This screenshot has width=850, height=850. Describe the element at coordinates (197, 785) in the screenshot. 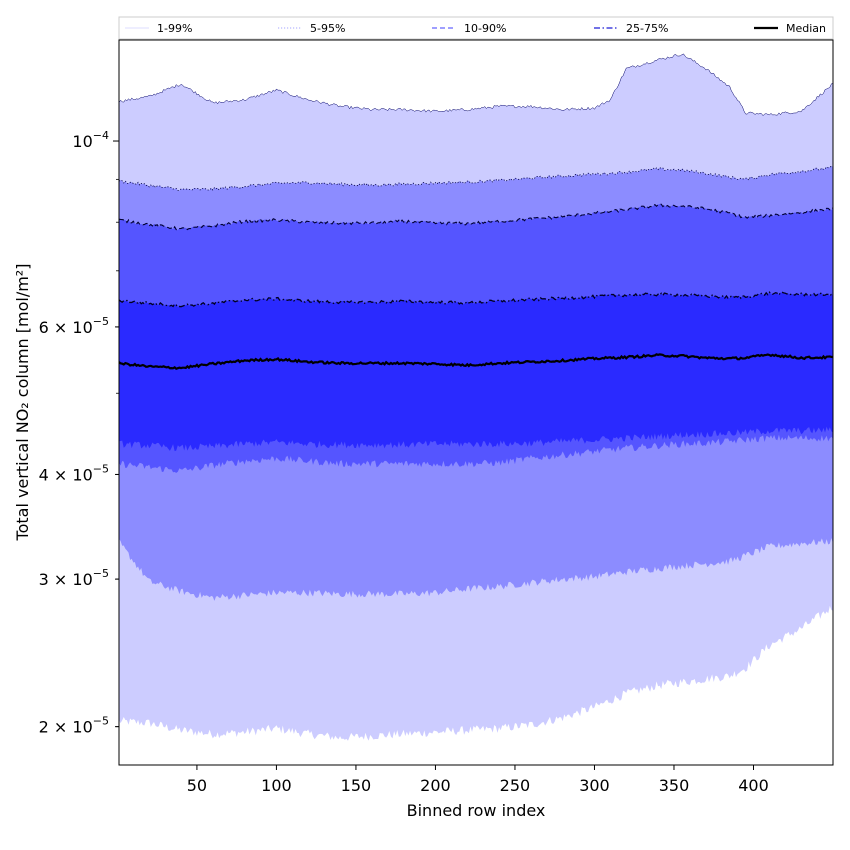

I see `x-tick-label-0: 50` at that location.